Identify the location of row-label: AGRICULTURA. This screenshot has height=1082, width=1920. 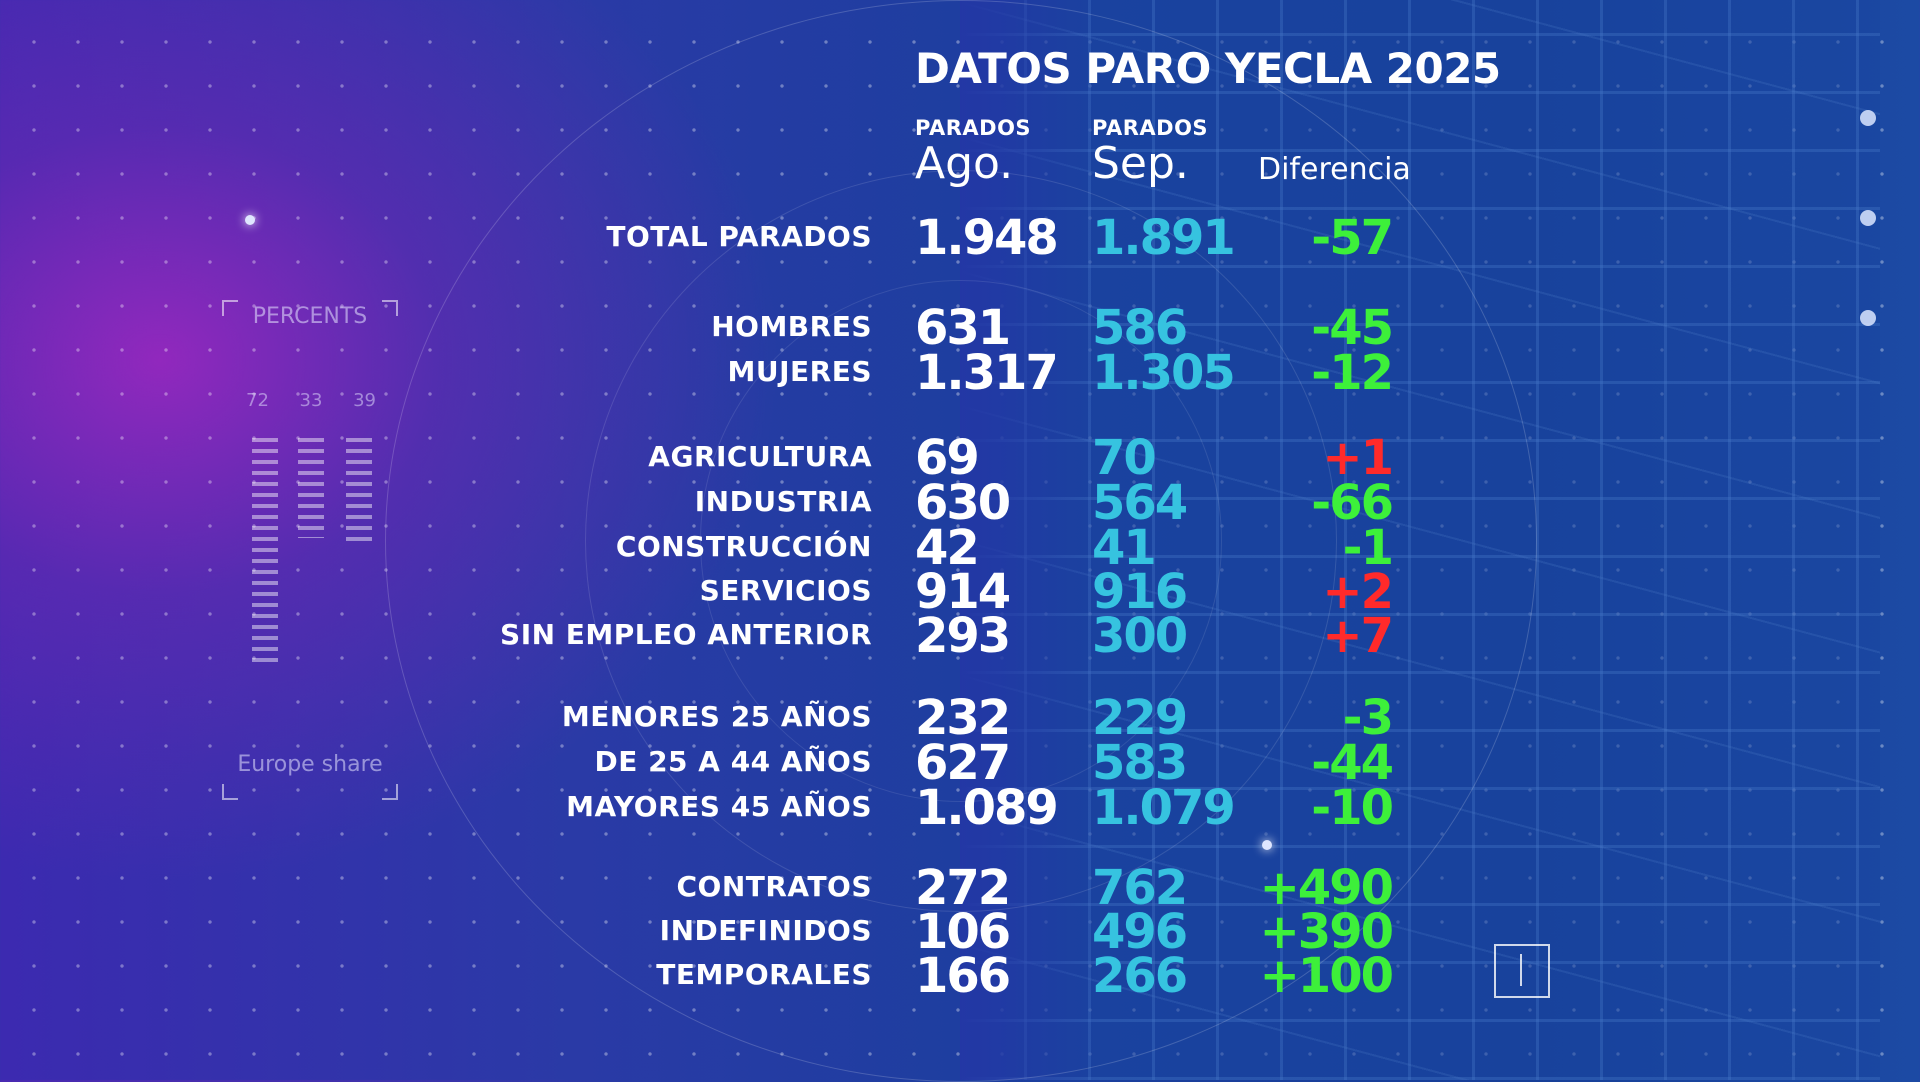
(760, 456).